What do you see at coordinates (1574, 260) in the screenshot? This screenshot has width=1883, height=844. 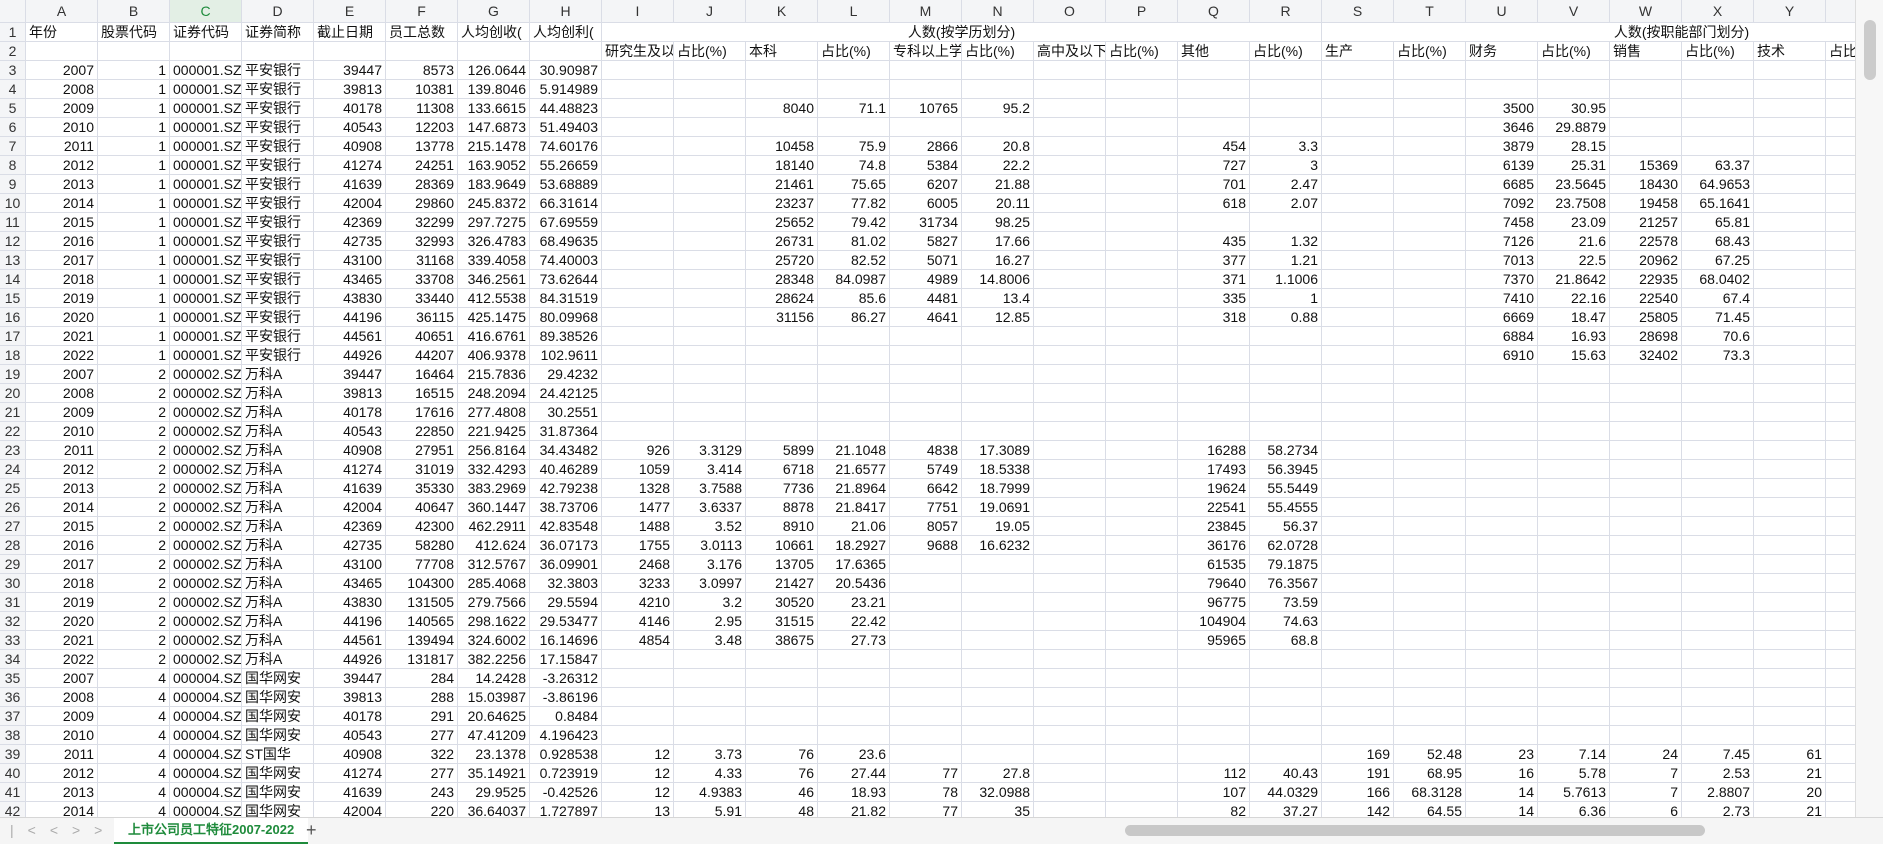 I see `cell: 22.5` at bounding box center [1574, 260].